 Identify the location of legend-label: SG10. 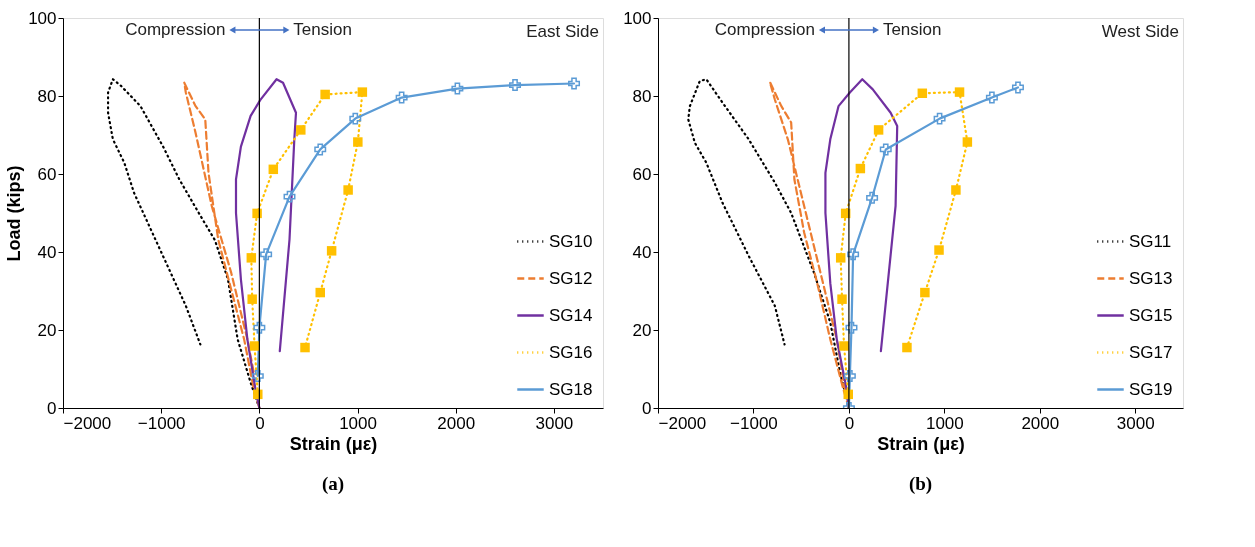
(571, 241).